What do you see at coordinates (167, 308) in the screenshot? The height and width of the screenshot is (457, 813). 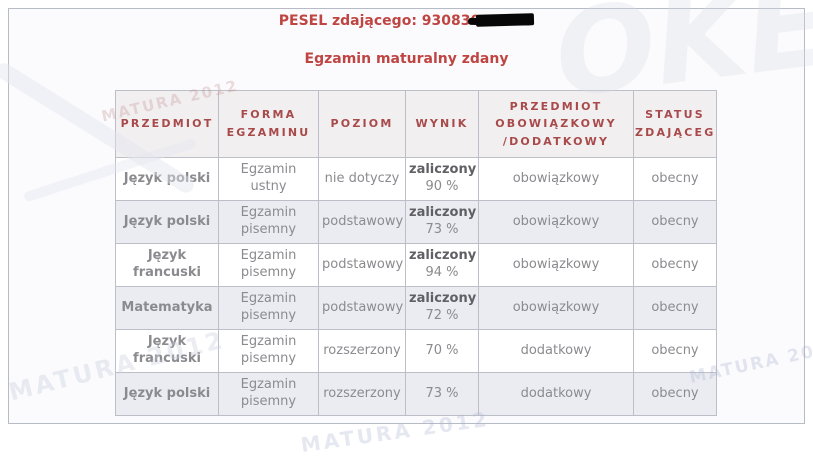 I see `cell-przedmiot: Matematyka` at bounding box center [167, 308].